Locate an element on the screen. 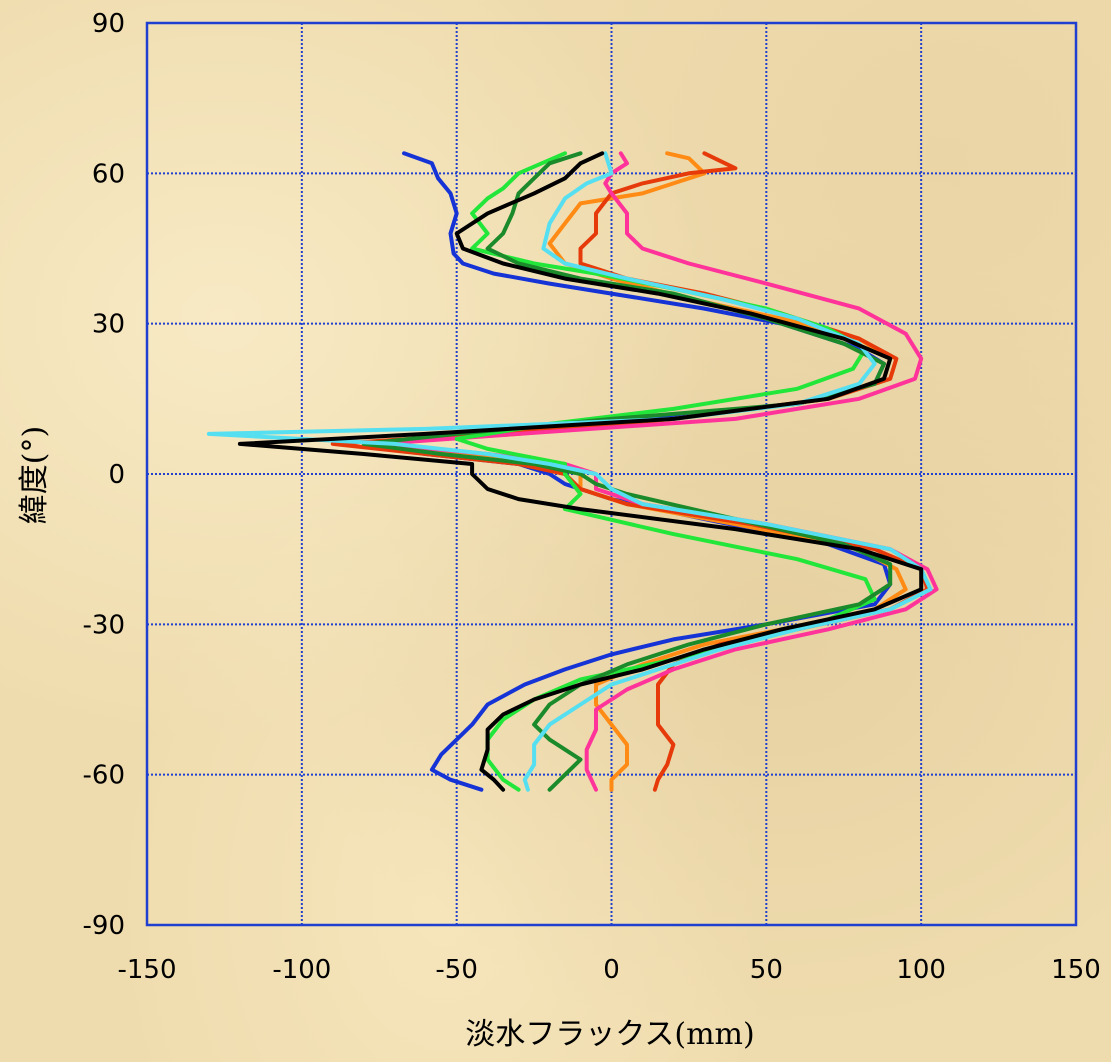  y-axis-title: 緯度(°) is located at coordinates (34, 475).